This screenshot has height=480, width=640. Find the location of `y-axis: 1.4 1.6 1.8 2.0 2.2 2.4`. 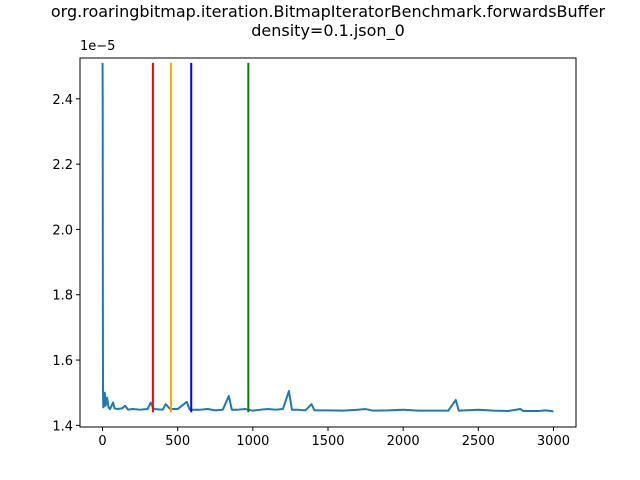

y-axis: 1.4 1.6 1.8 2.0 2.2 2.4 is located at coordinates (66, 263).